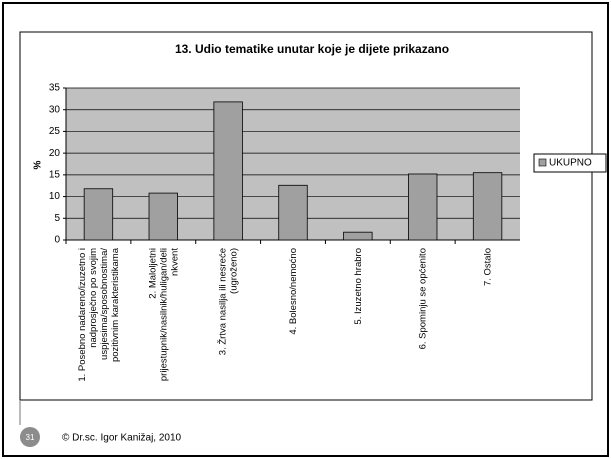  I want to click on slide-number-badge, so click(30, 437).